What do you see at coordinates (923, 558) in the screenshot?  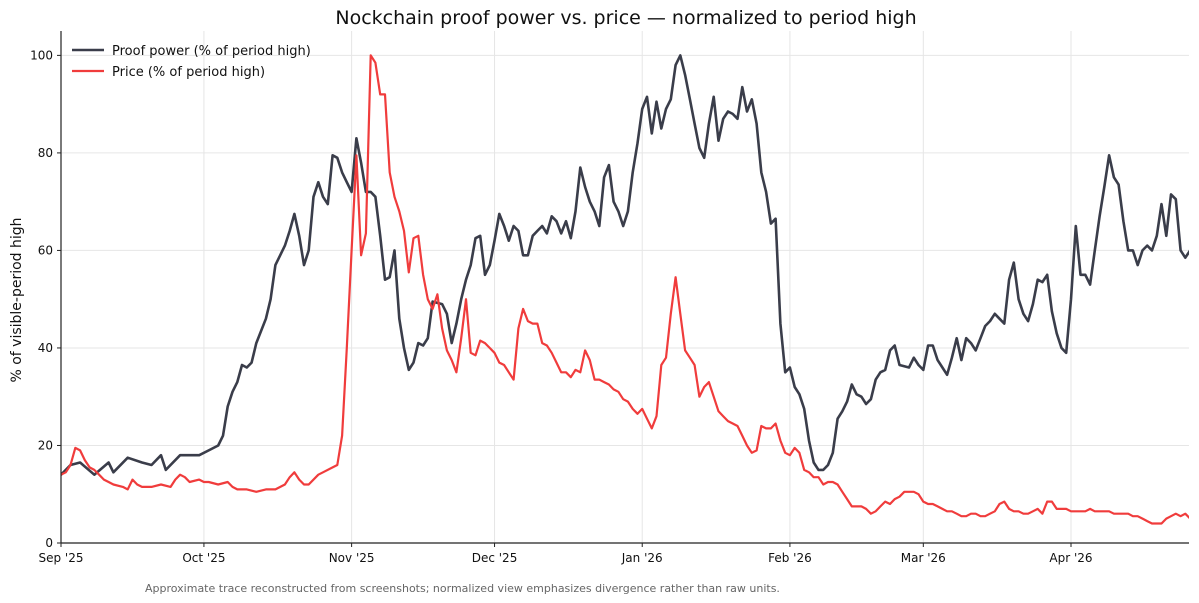 I see `x-tick-label: Mar '26` at bounding box center [923, 558].